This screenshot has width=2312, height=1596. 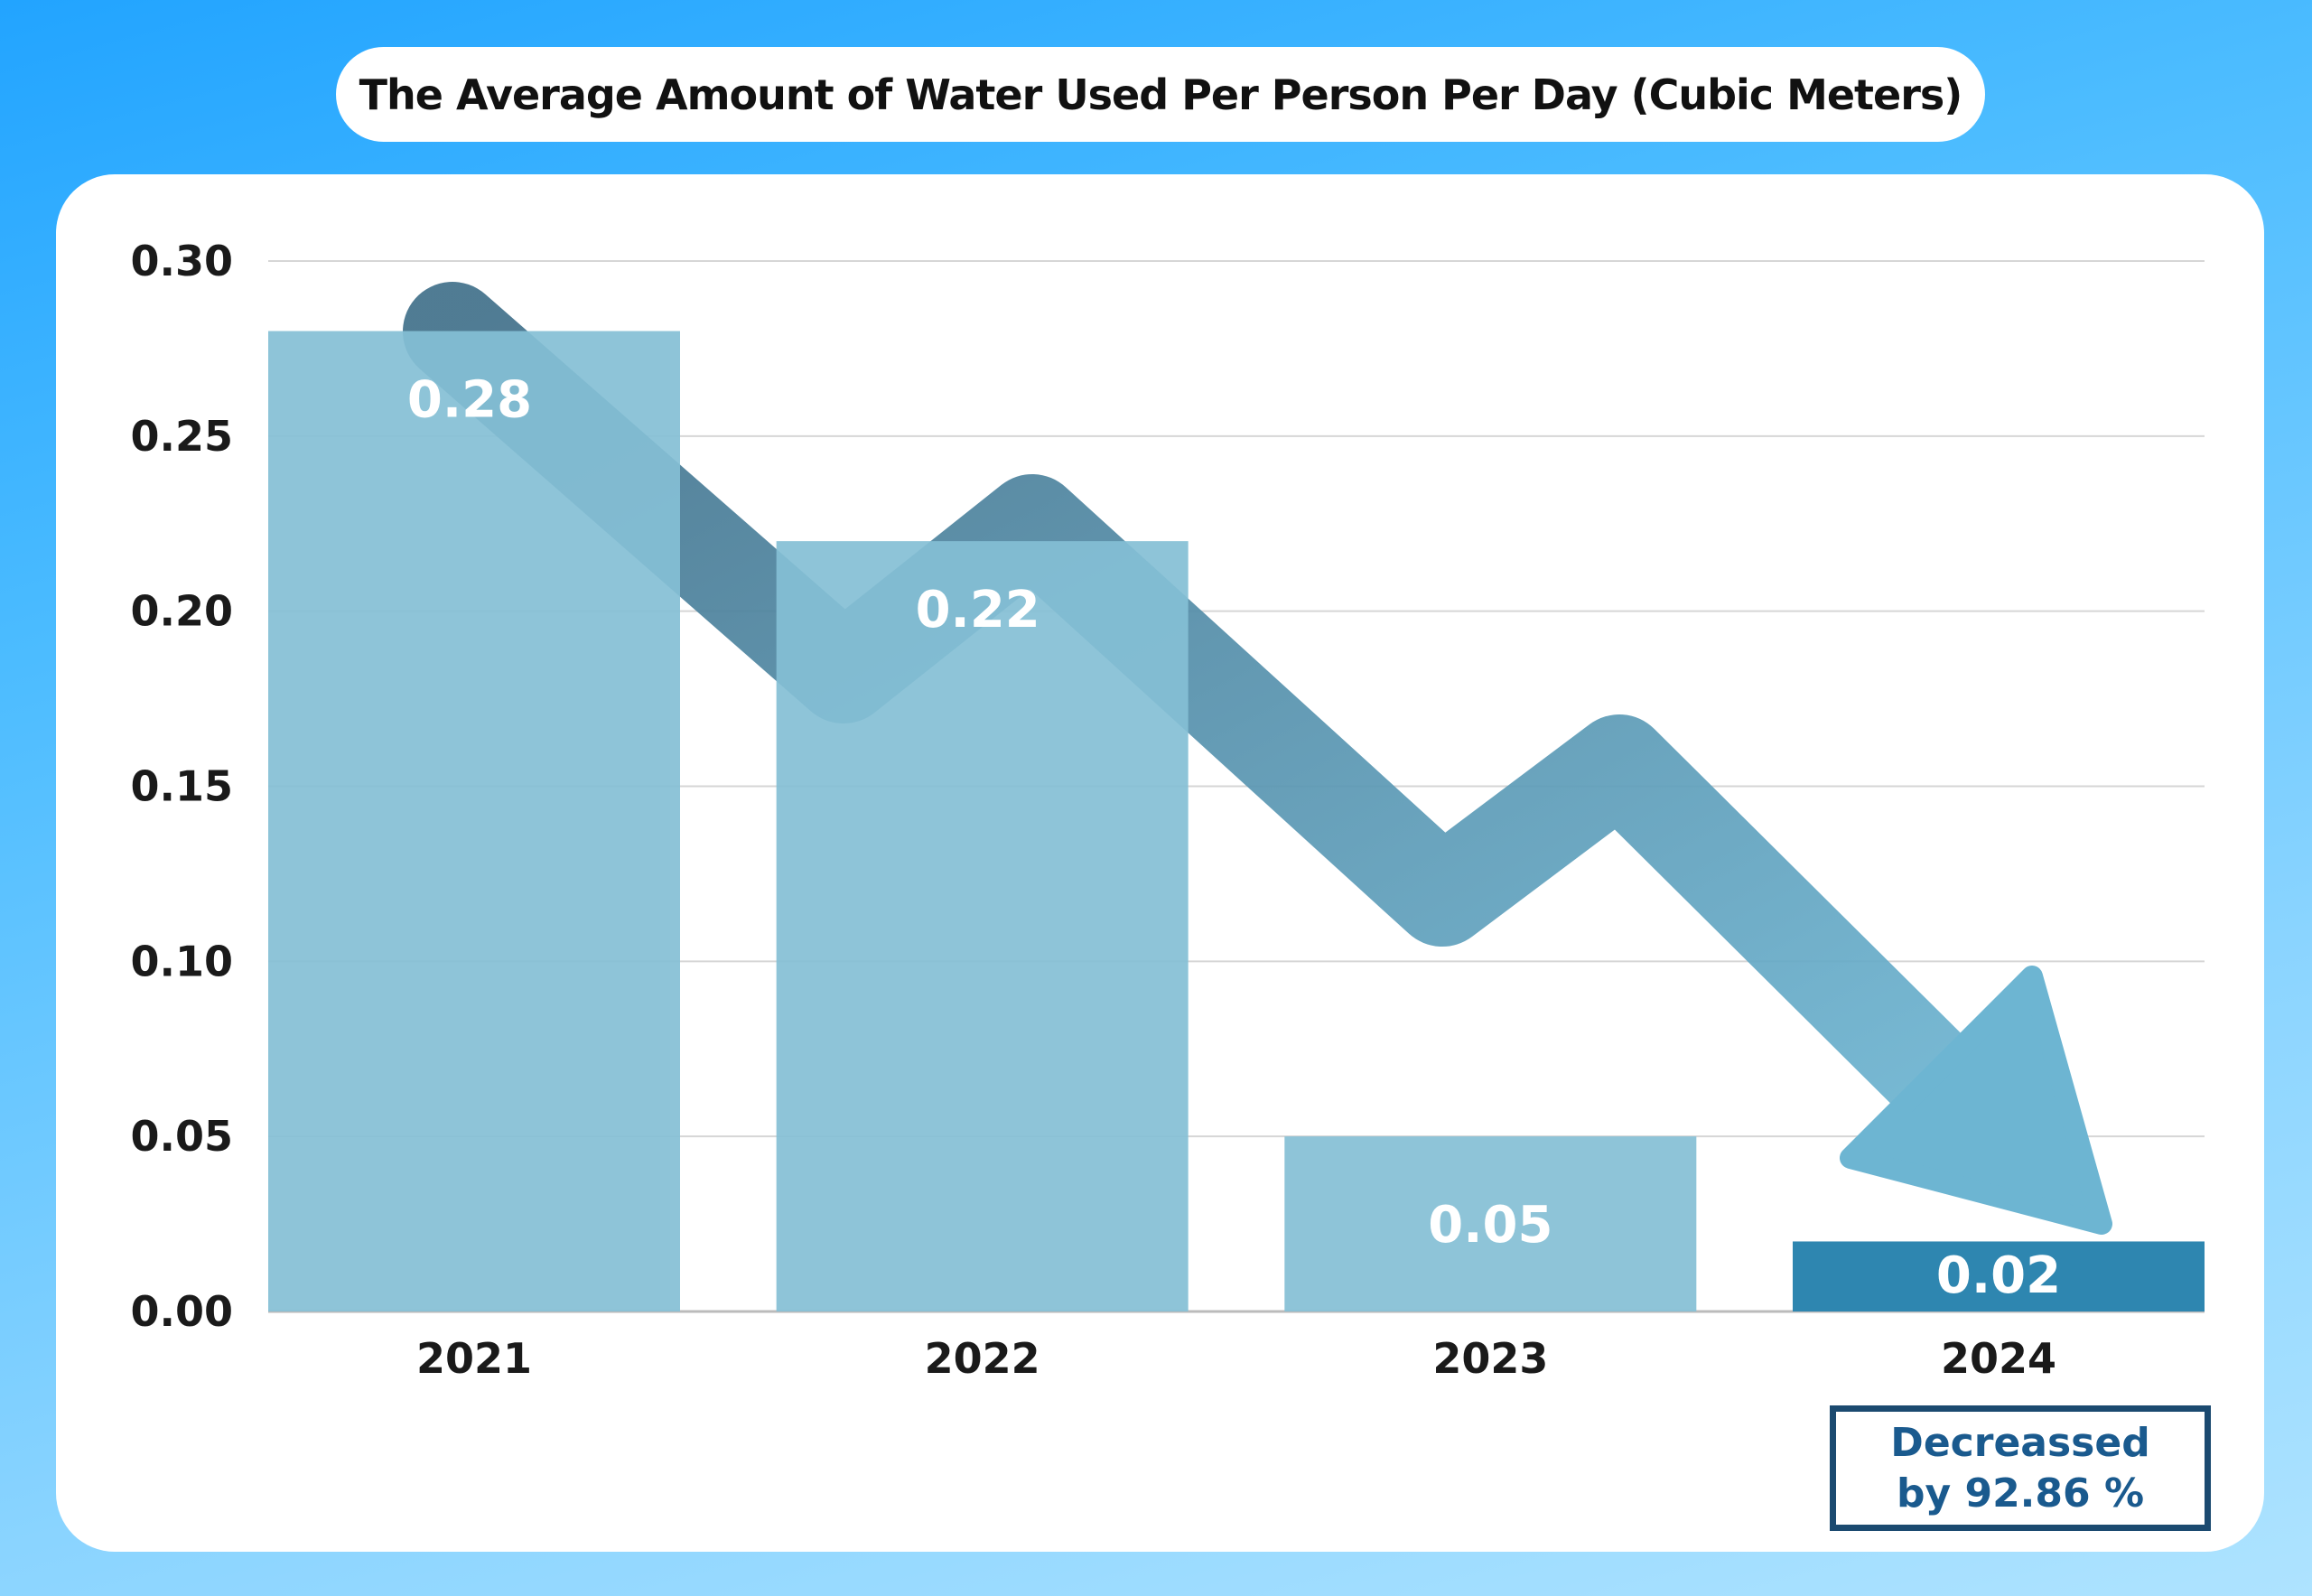 What do you see at coordinates (474, 821) in the screenshot?
I see `bar-2021` at bounding box center [474, 821].